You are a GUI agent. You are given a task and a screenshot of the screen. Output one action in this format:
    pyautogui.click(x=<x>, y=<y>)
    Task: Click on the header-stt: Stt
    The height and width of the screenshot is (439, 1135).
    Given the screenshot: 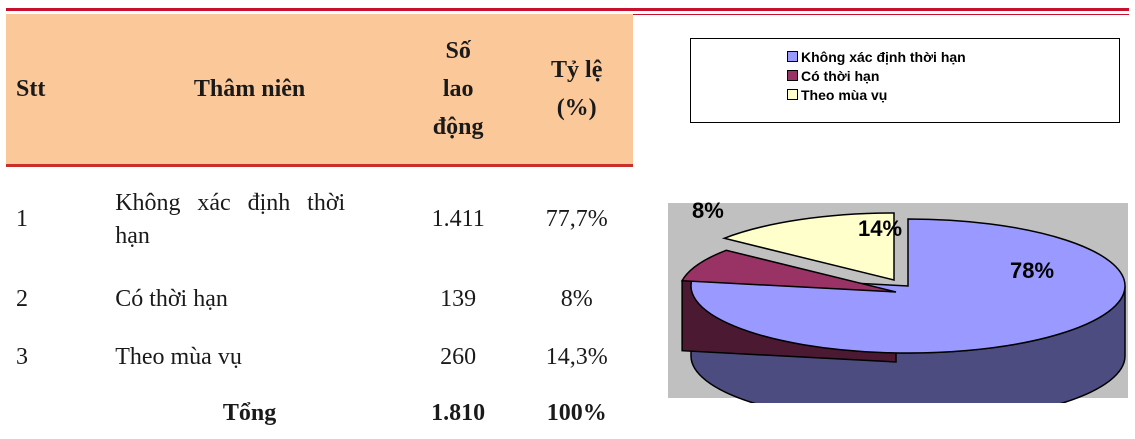 What is the action you would take?
    pyautogui.click(x=55, y=90)
    